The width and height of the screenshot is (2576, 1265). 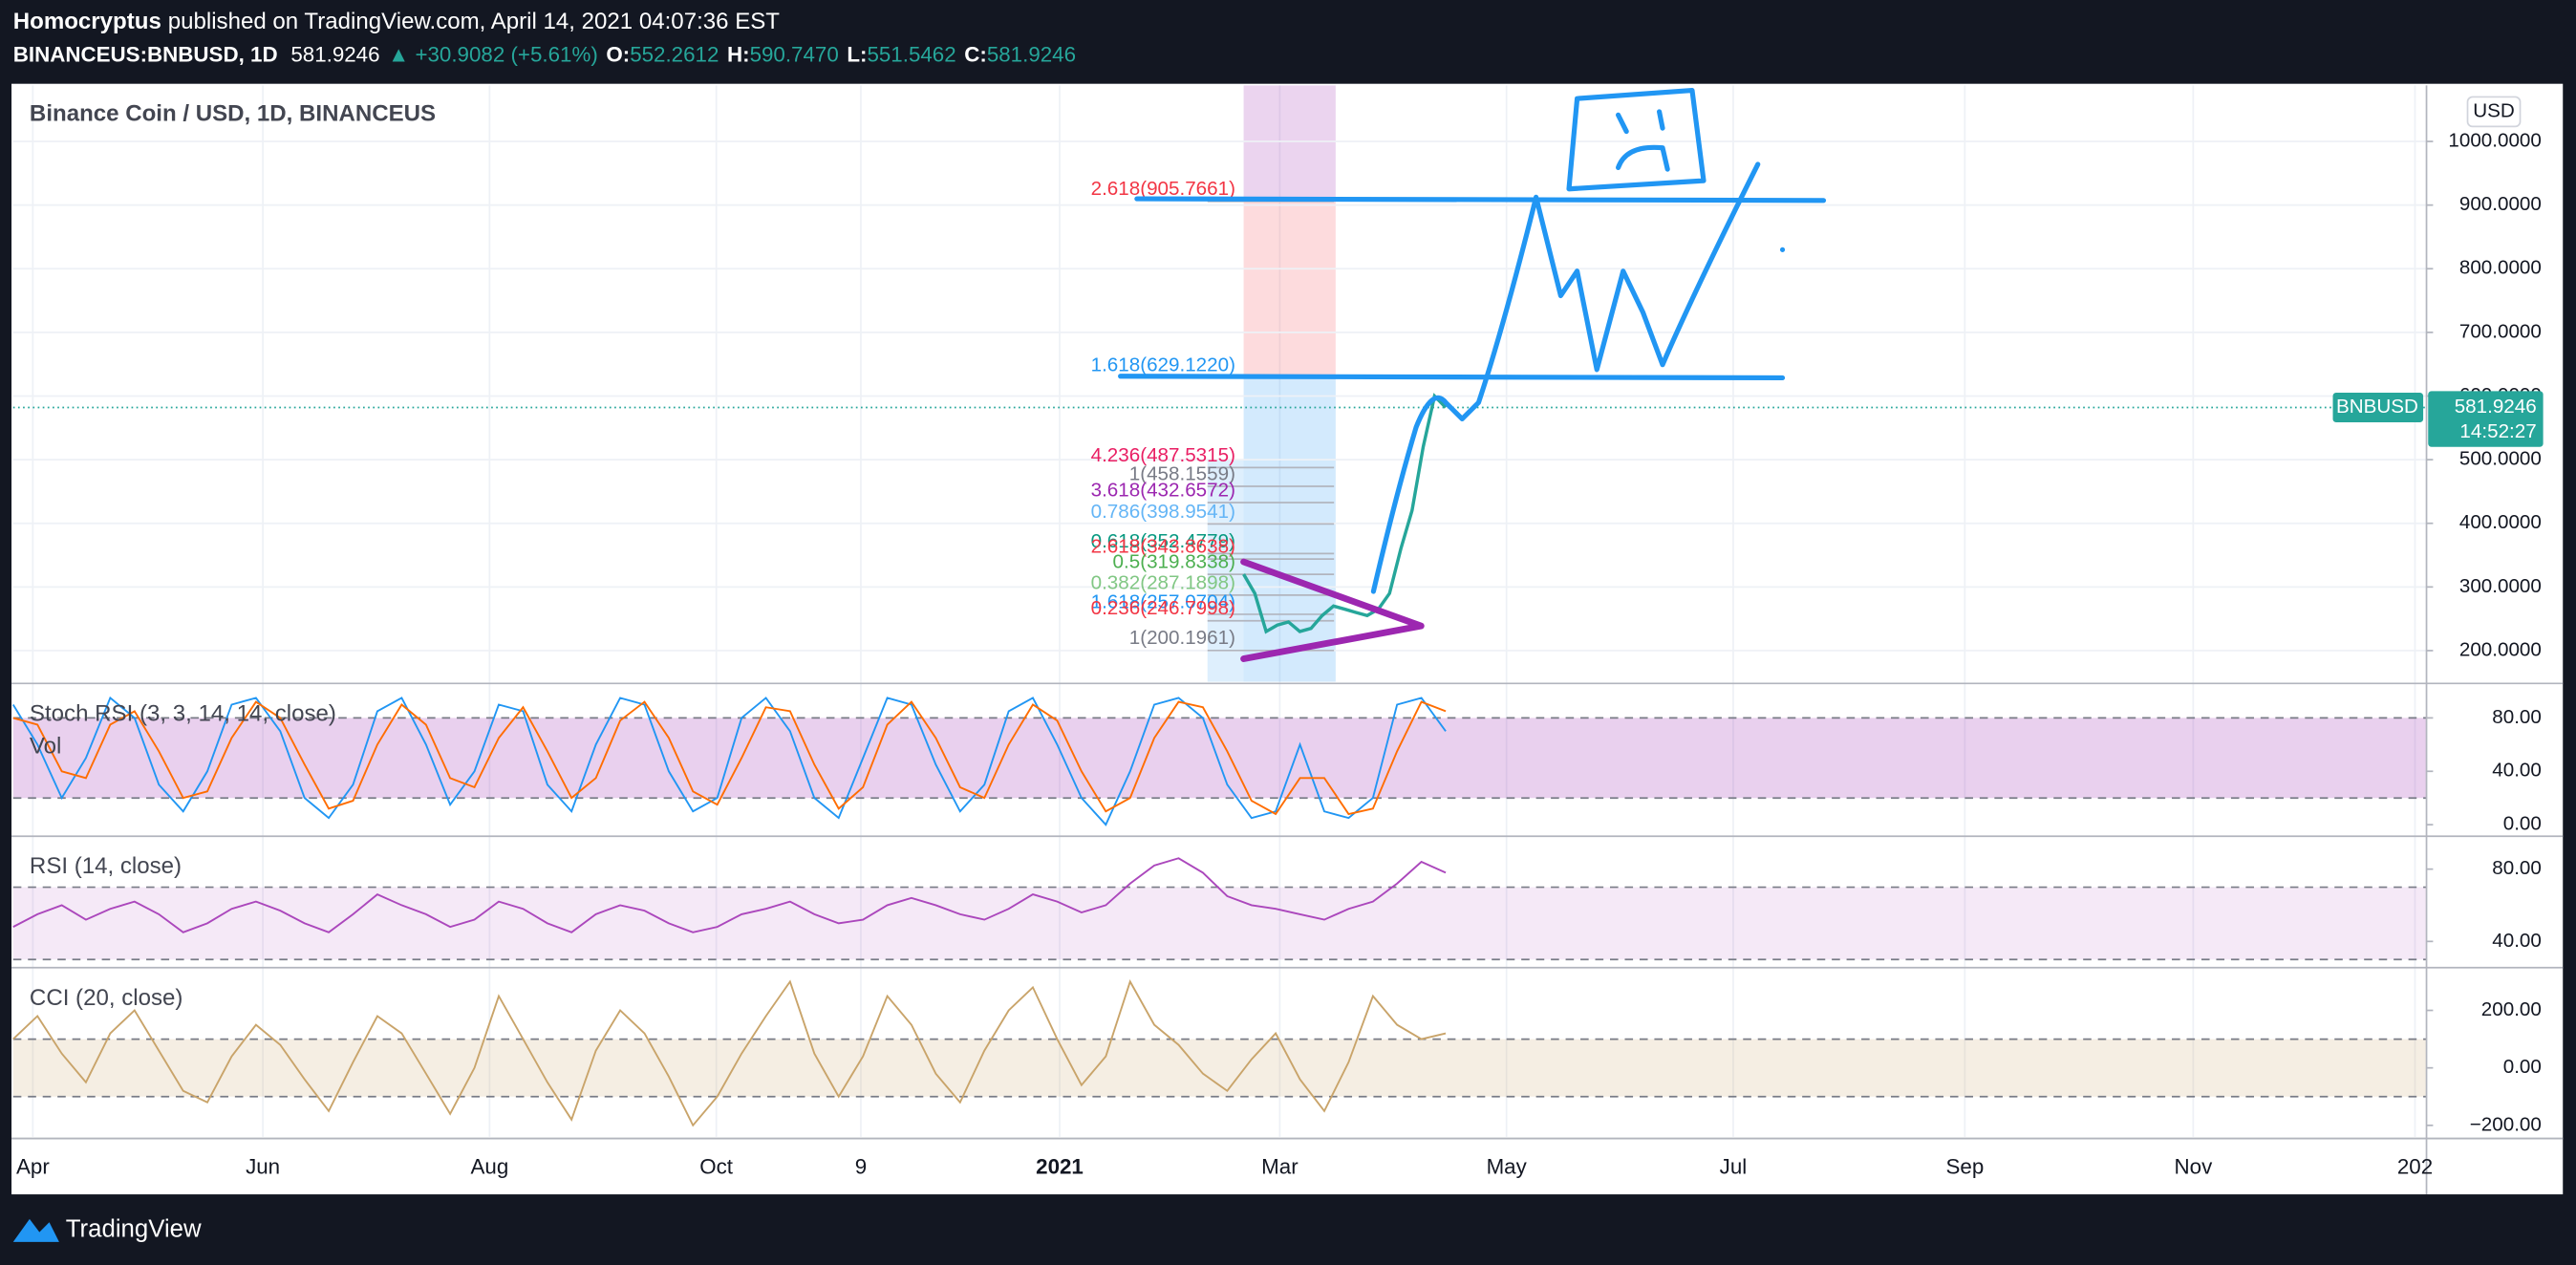 I want to click on x-tick-label: Oct, so click(x=716, y=1166).